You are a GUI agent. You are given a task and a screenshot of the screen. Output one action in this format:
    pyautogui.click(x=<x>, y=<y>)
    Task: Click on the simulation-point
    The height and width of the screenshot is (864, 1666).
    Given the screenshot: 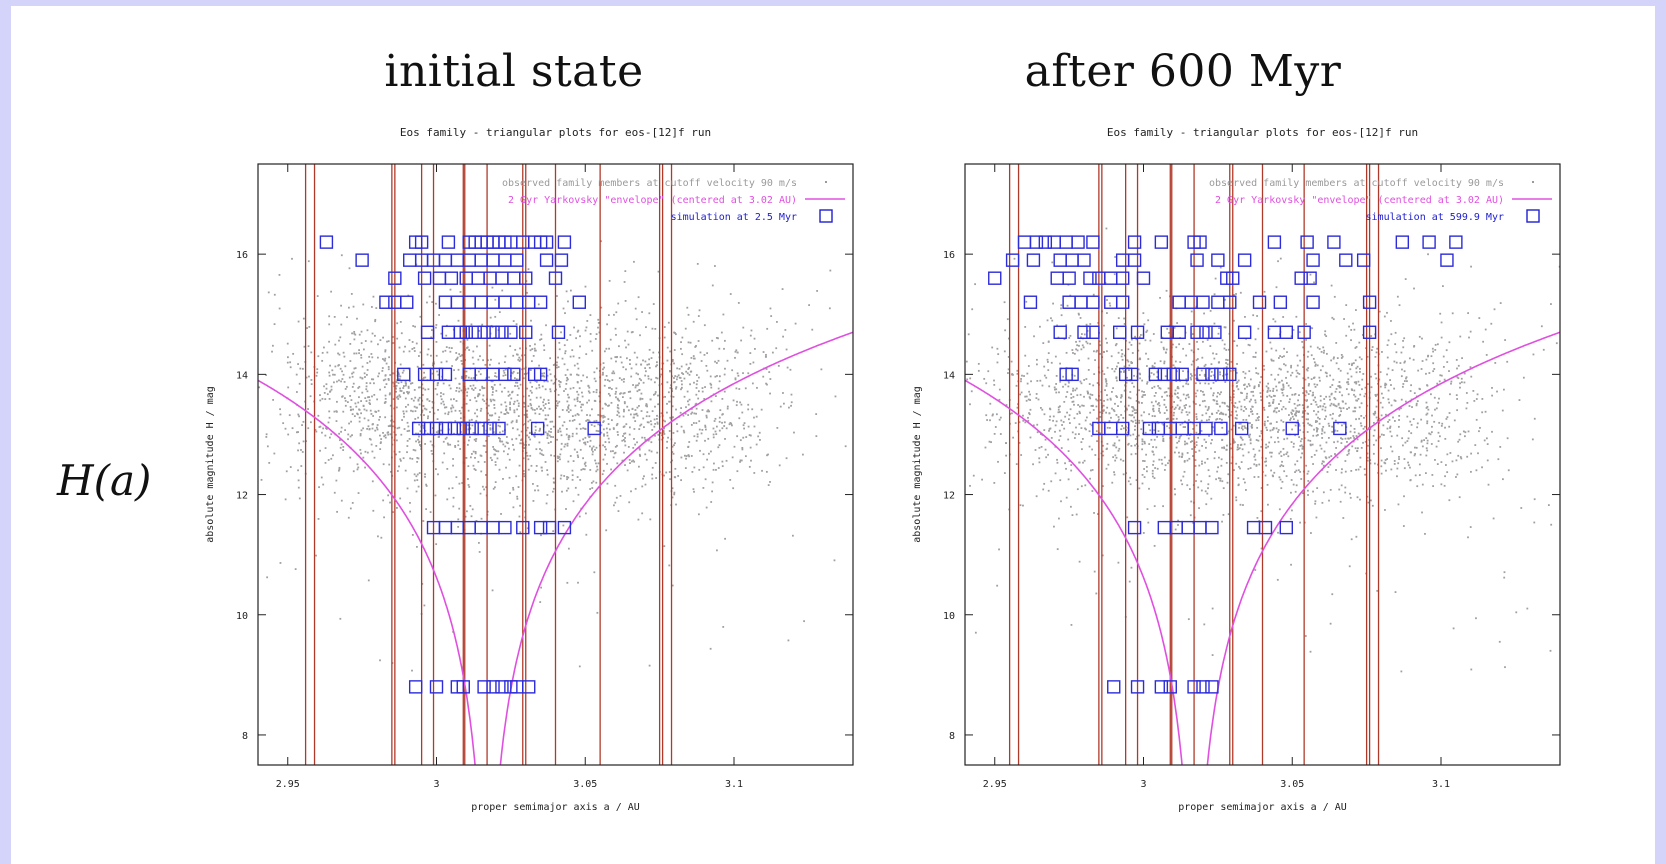 What is the action you would take?
    pyautogui.click(x=410, y=260)
    